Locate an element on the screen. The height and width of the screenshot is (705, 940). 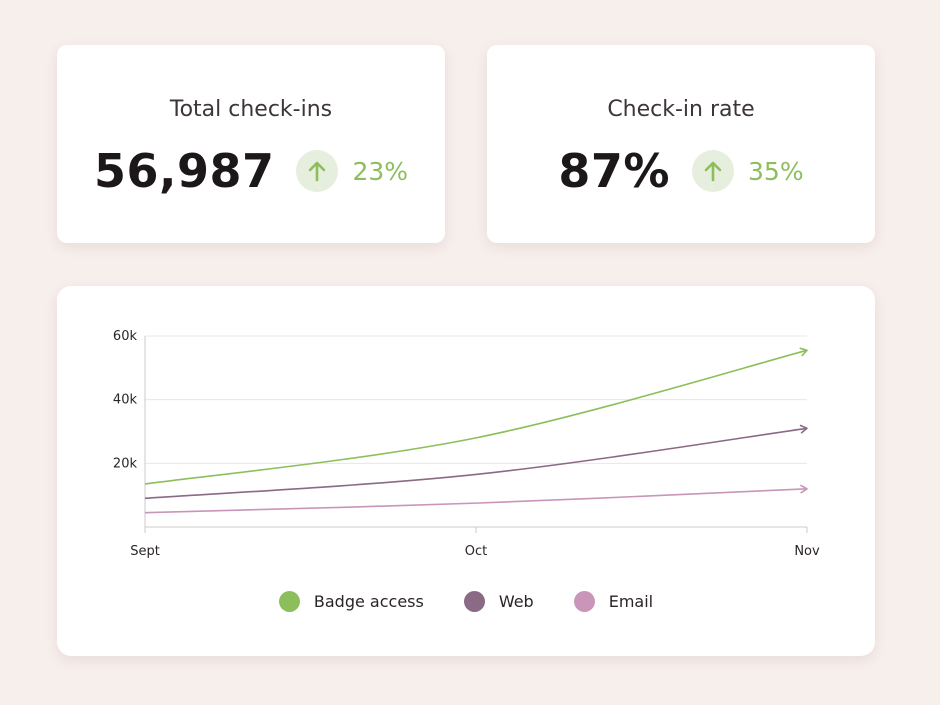
legend-label: Badge access is located at coordinates (368, 601).